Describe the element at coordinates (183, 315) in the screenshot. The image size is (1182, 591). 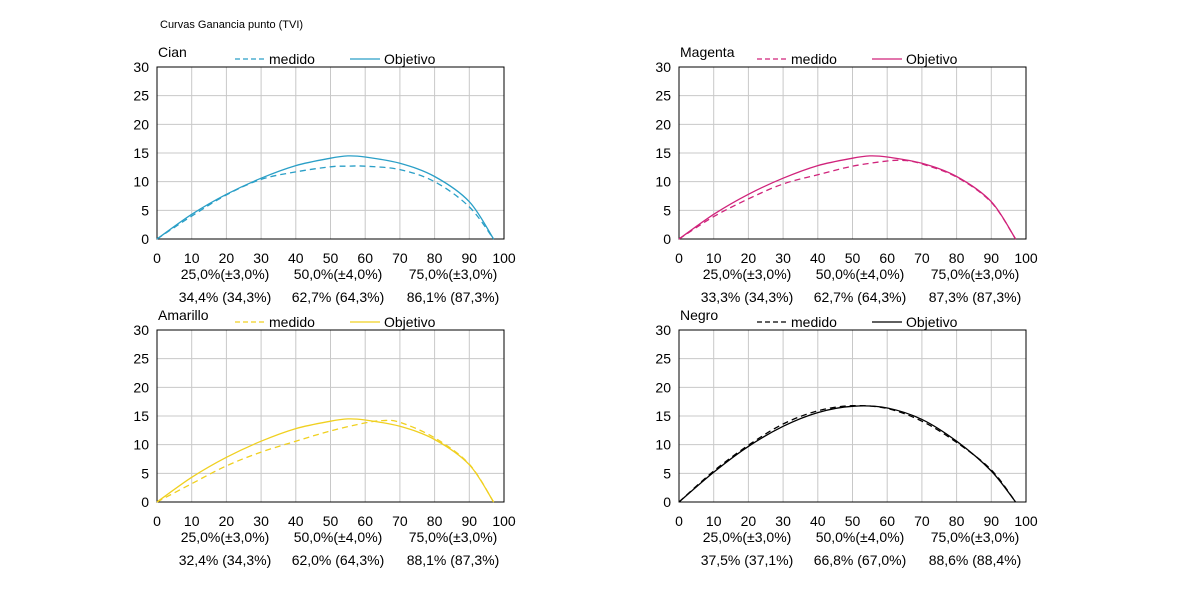
I see `chart-title: Amarillo` at that location.